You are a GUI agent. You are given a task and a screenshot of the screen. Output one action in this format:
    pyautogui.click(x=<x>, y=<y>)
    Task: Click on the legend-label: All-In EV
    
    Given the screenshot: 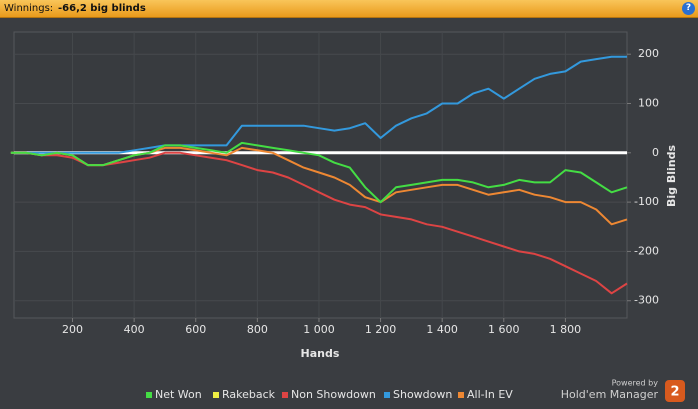 What is the action you would take?
    pyautogui.click(x=490, y=394)
    